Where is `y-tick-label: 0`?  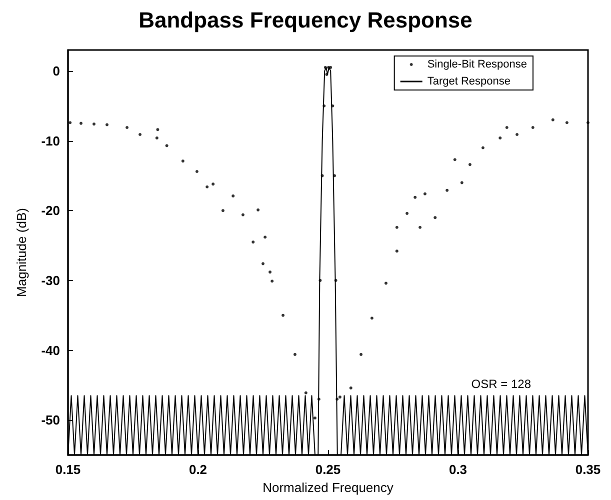 y-tick-label: 0 is located at coordinates (56, 70).